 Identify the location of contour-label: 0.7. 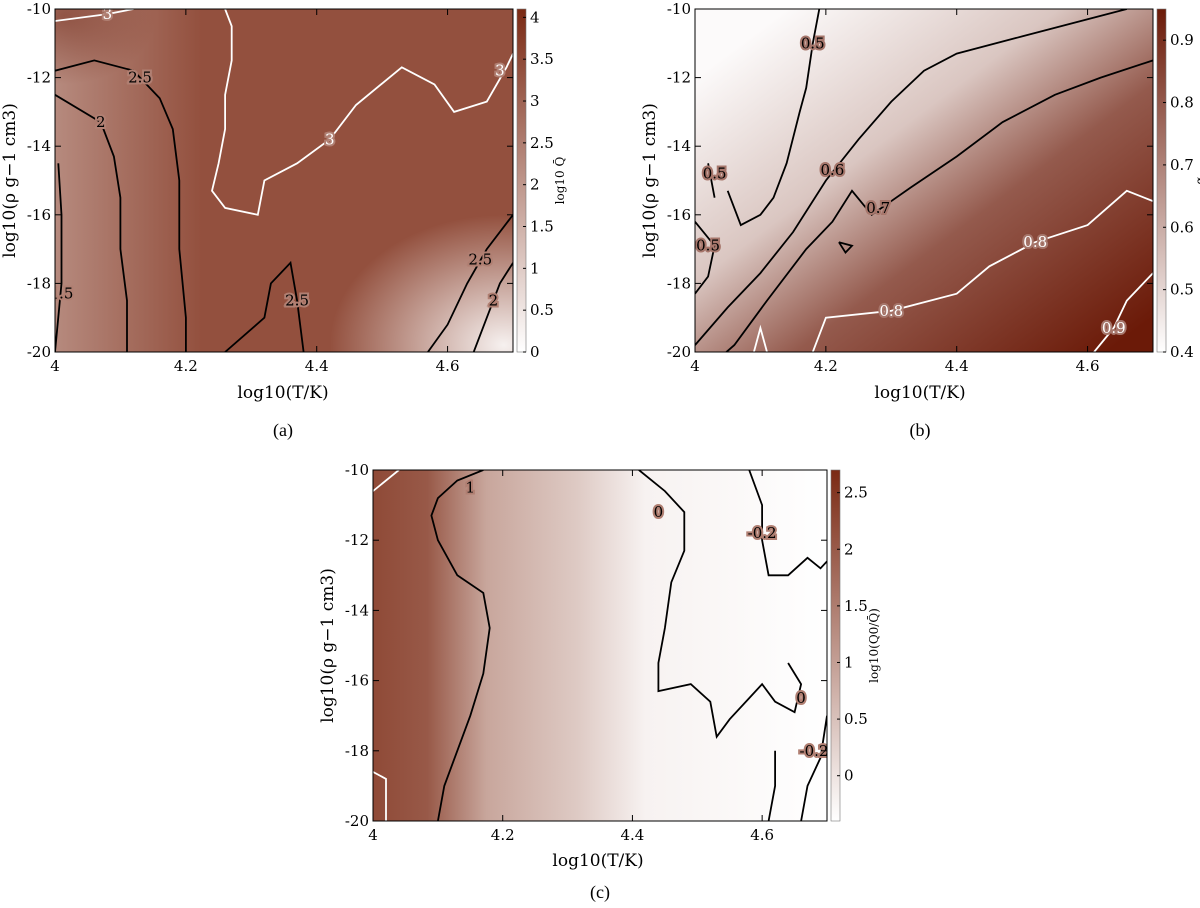
(878, 208).